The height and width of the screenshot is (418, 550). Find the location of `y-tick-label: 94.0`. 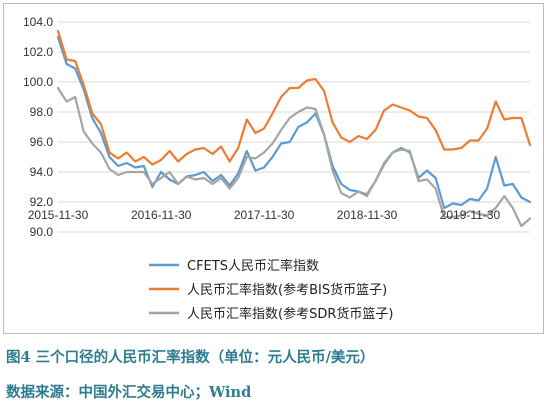

y-tick-label: 94.0 is located at coordinates (42, 172).